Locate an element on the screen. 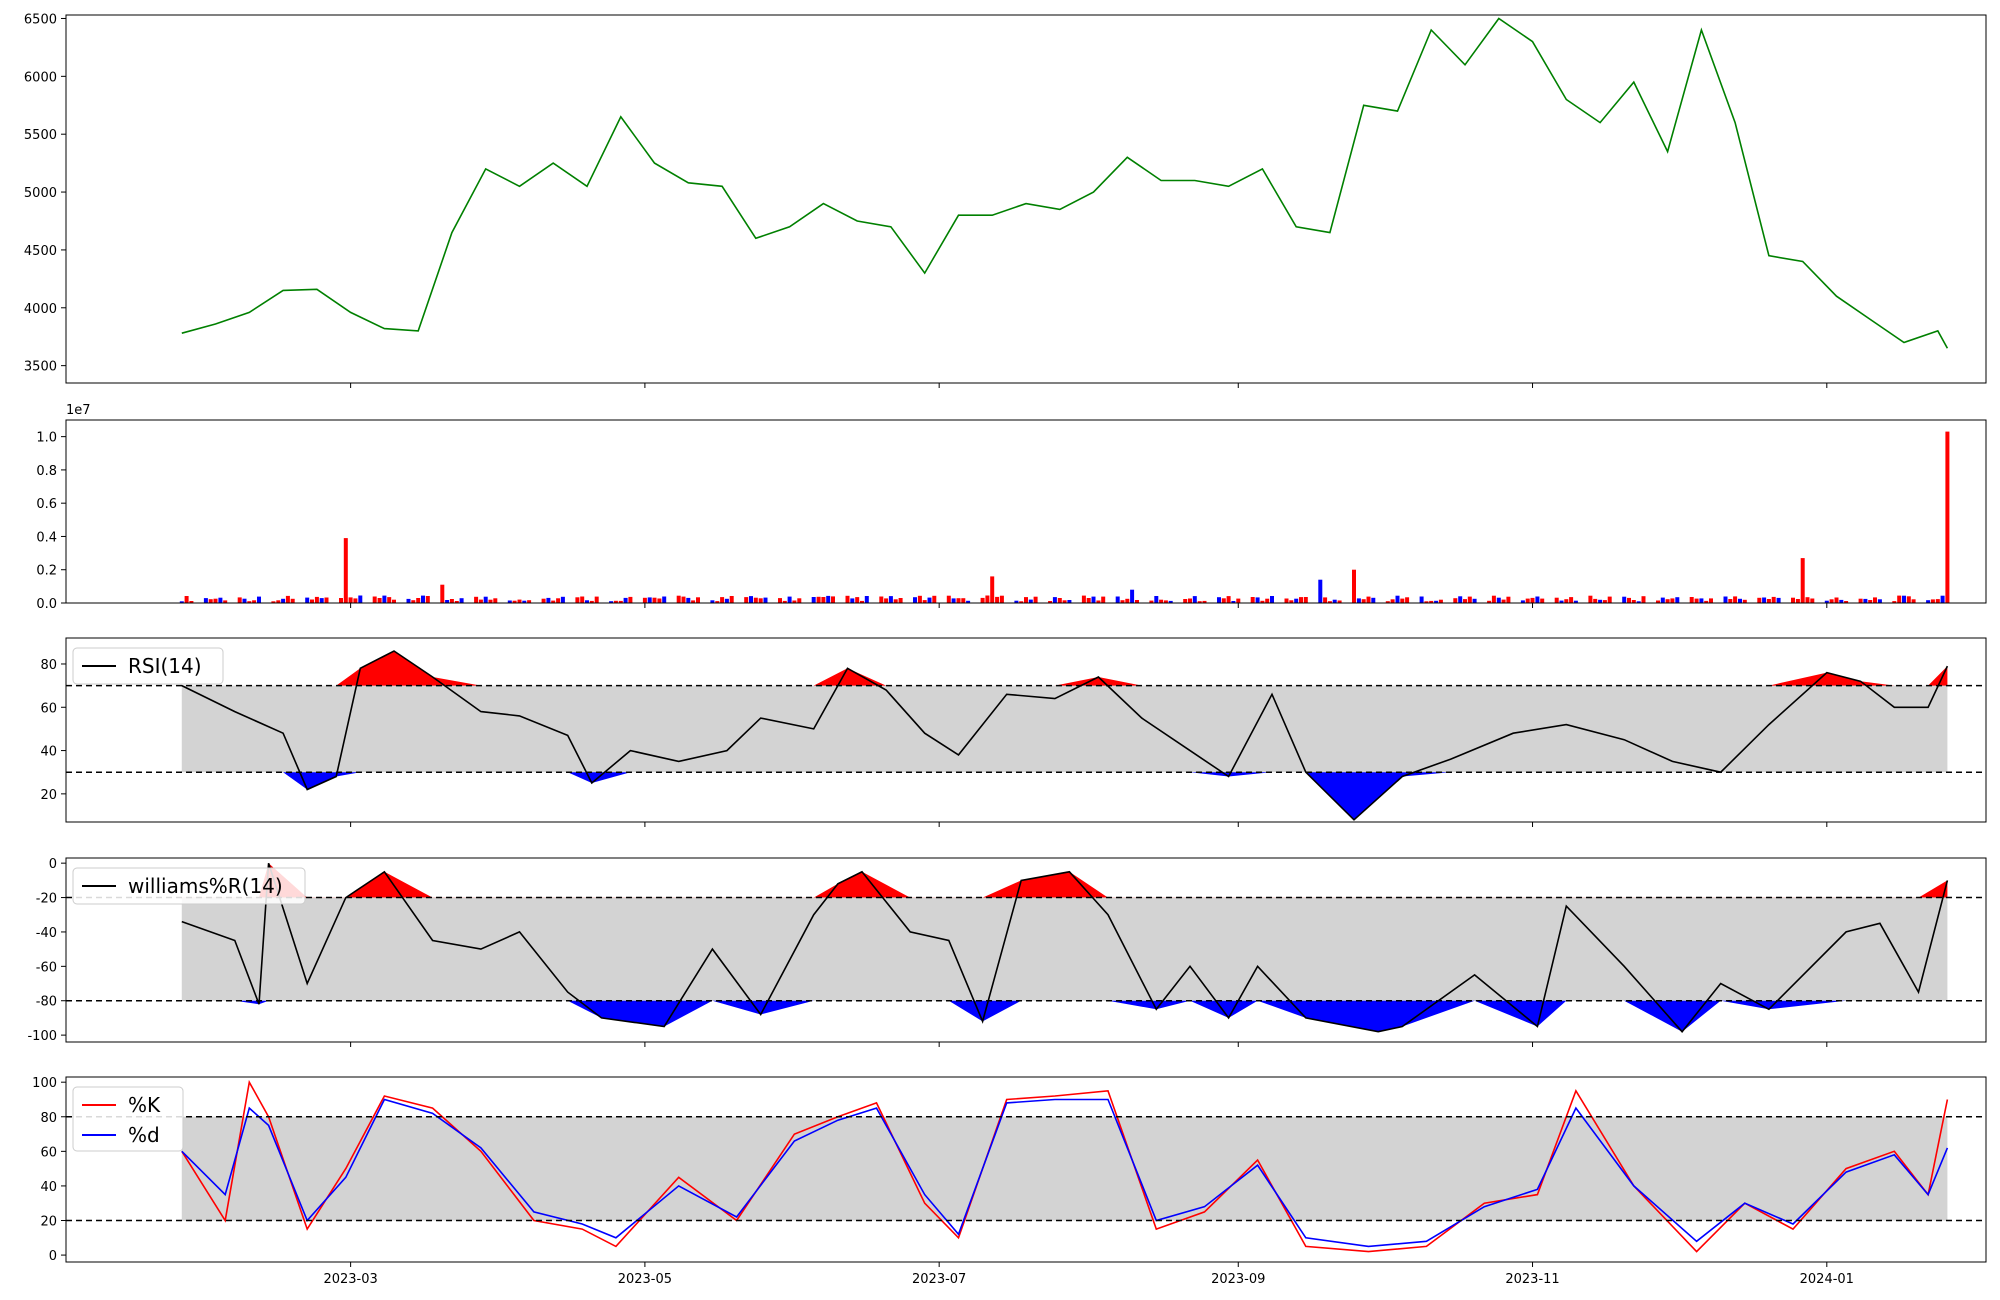  stochastic-panel: 0 20 40 60 80 100 %K %d is located at coordinates (1009, 1170).